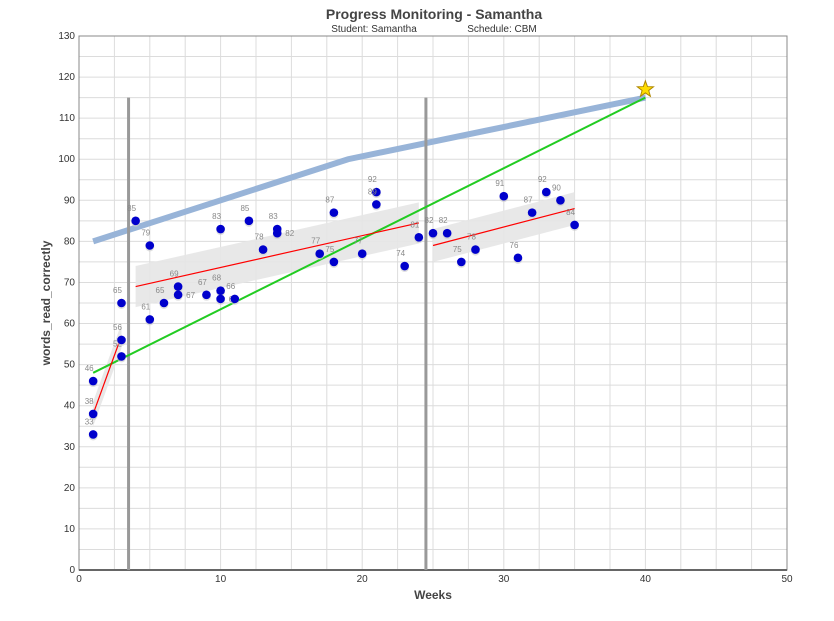  I want to click on data-label: 61, so click(145, 306).